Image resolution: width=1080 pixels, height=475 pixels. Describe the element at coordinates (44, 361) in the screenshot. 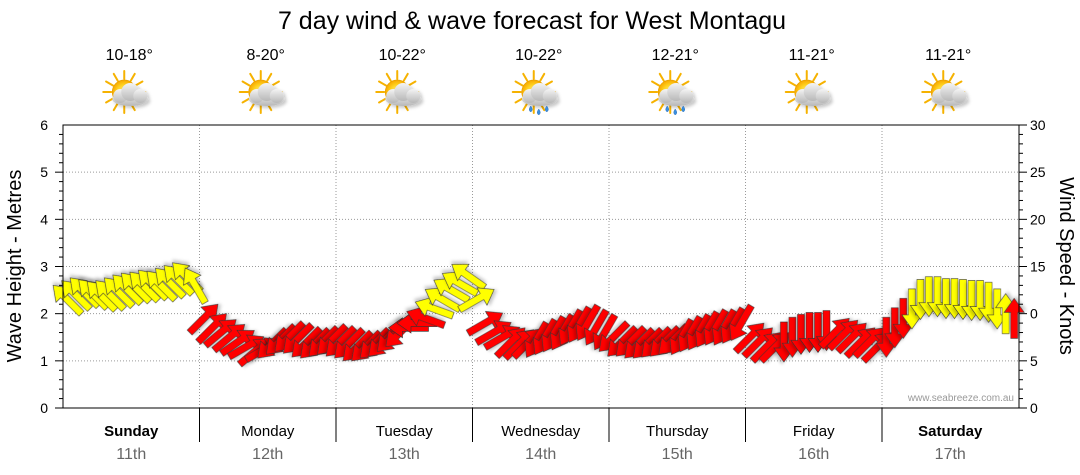

I see `left-tick-label: 1` at that location.